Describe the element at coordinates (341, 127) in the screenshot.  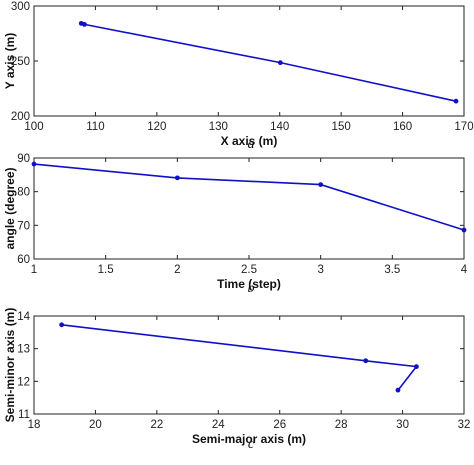
I see `x-tick-label: 150` at that location.